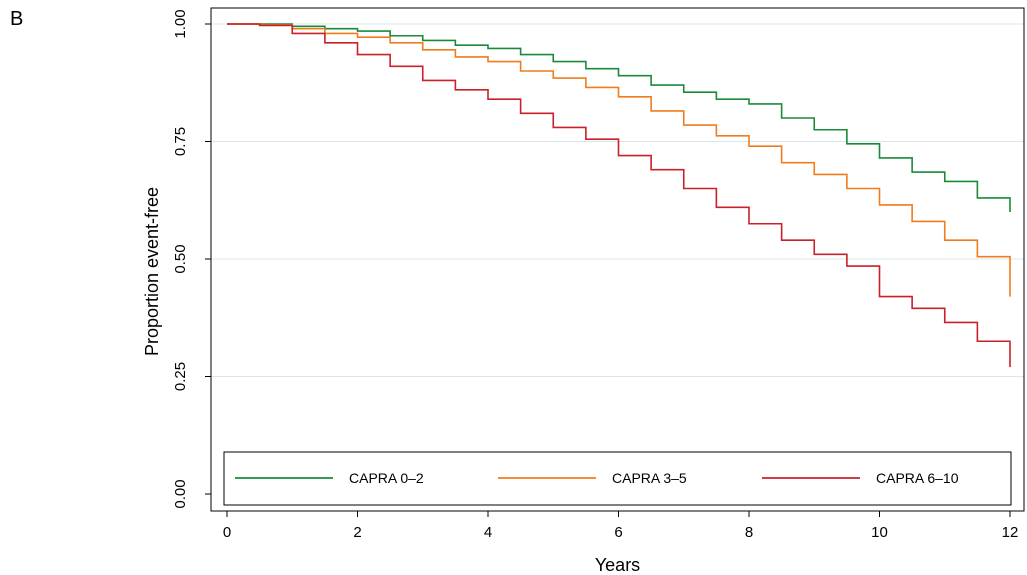 The height and width of the screenshot is (575, 1027). Describe the element at coordinates (180, 141) in the screenshot. I see `y-tick-label: 0.75` at that location.